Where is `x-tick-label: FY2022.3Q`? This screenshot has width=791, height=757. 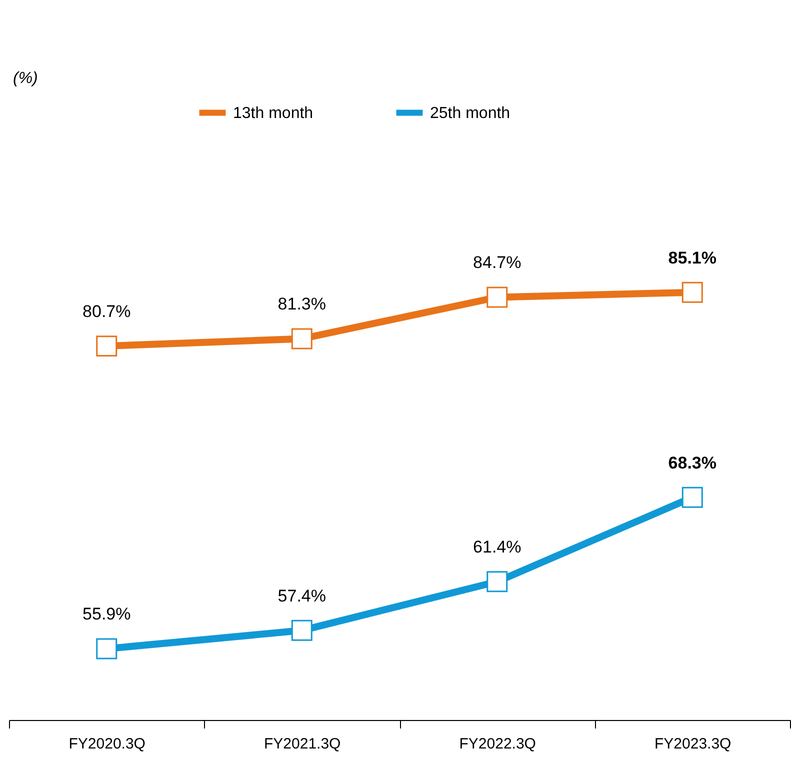
x-tick-label: FY2022.3Q is located at coordinates (497, 744).